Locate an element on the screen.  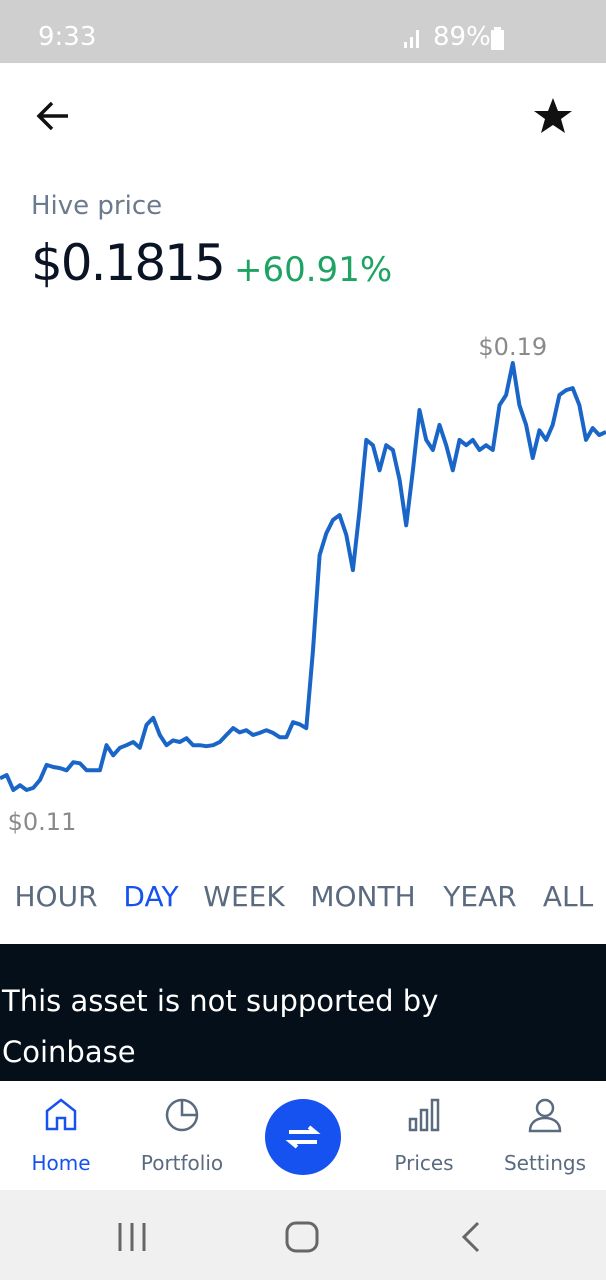
asset-title: Hive price is located at coordinates (97, 206).